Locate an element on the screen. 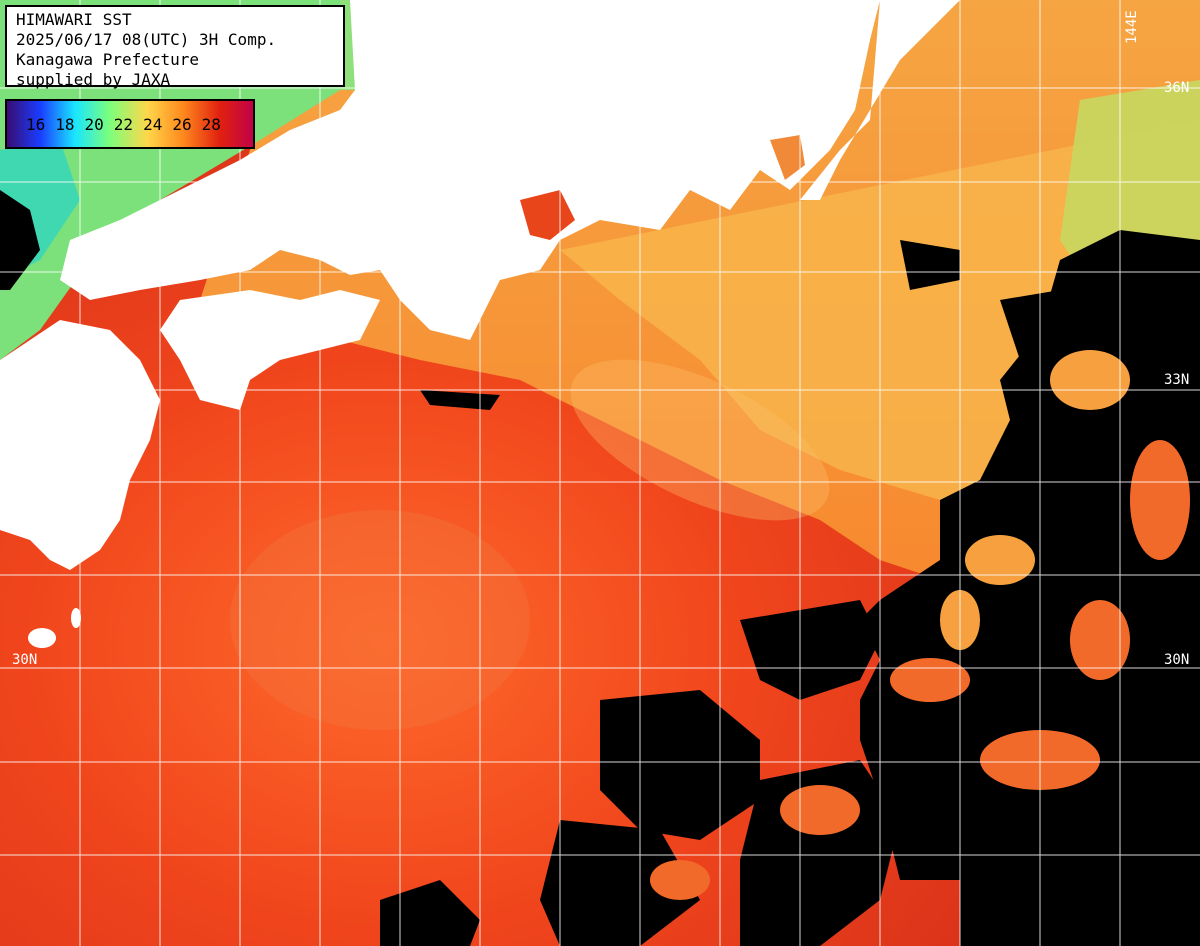  title-line-2: 2025/06/17 08(UTC) 3H Comp. is located at coordinates (146, 39).